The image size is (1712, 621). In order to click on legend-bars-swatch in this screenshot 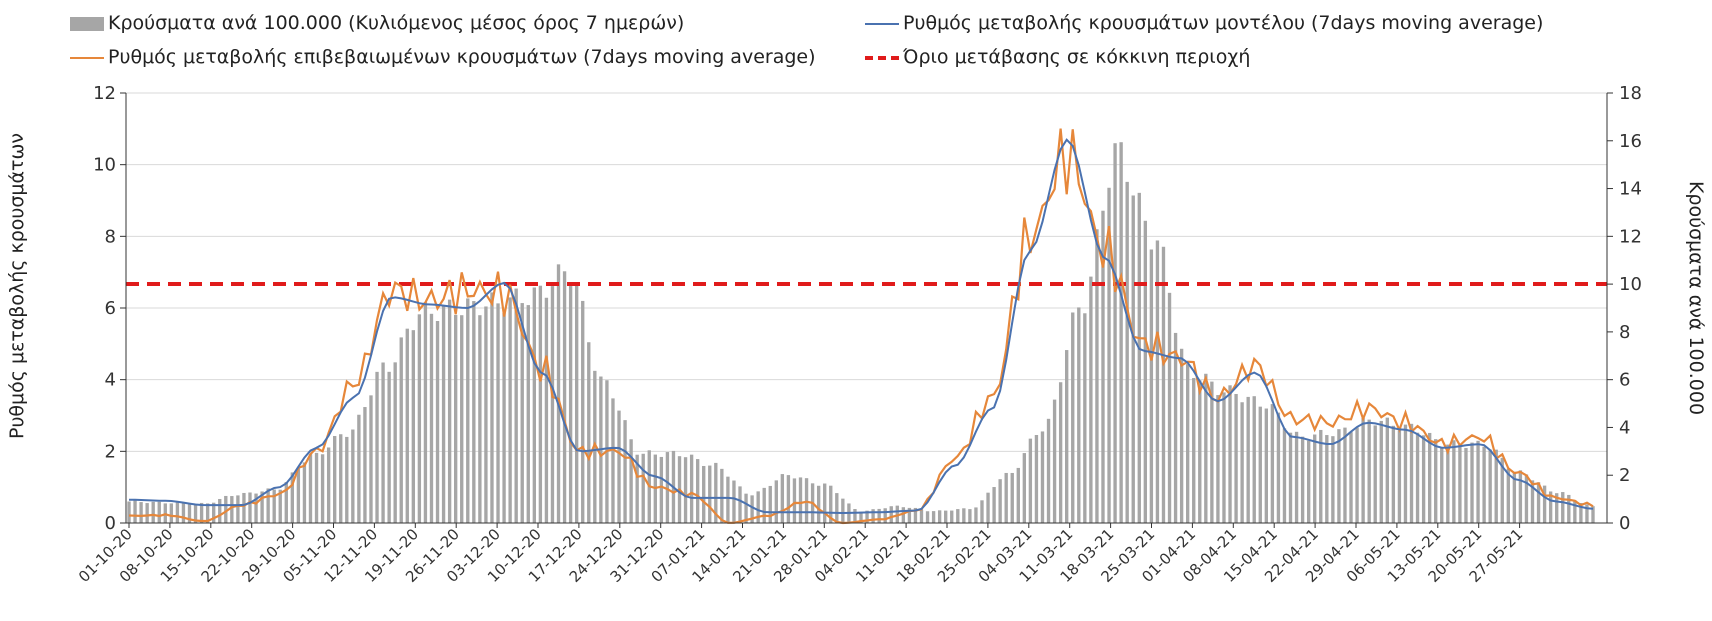, I will do `click(87, 23)`.